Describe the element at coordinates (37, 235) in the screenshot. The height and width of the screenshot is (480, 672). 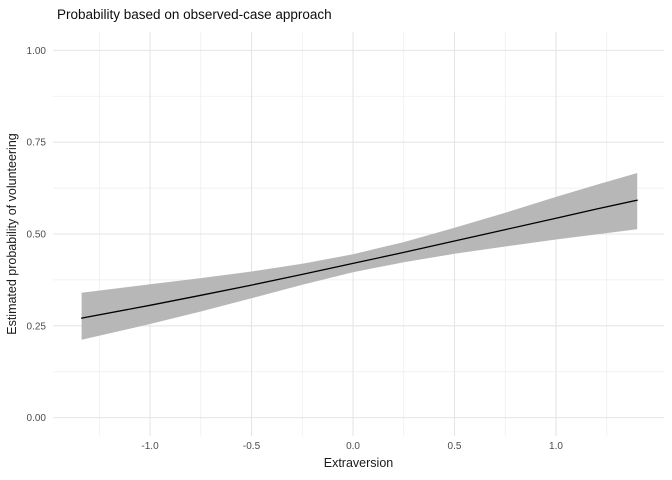
I see `y-tick-label: 0.50` at that location.